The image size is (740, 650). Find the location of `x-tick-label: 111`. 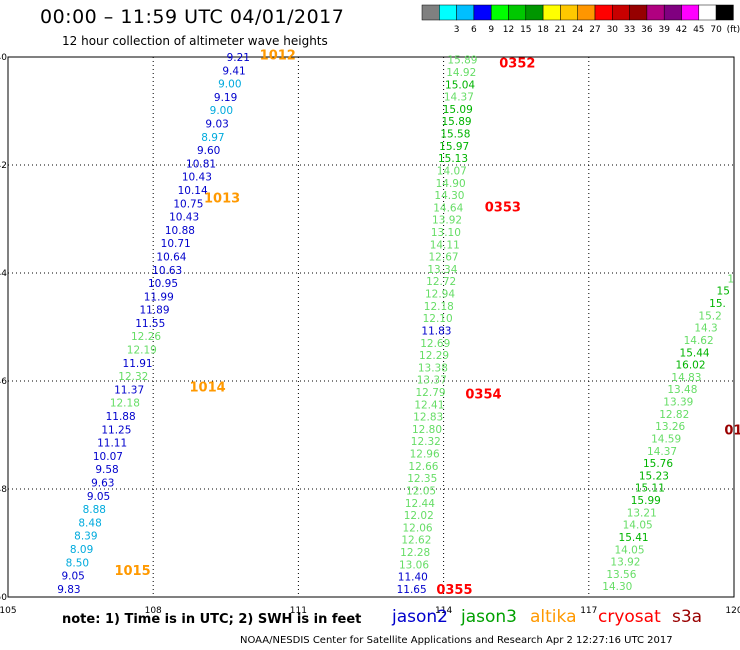

x-tick-label: 111 is located at coordinates (298, 611).